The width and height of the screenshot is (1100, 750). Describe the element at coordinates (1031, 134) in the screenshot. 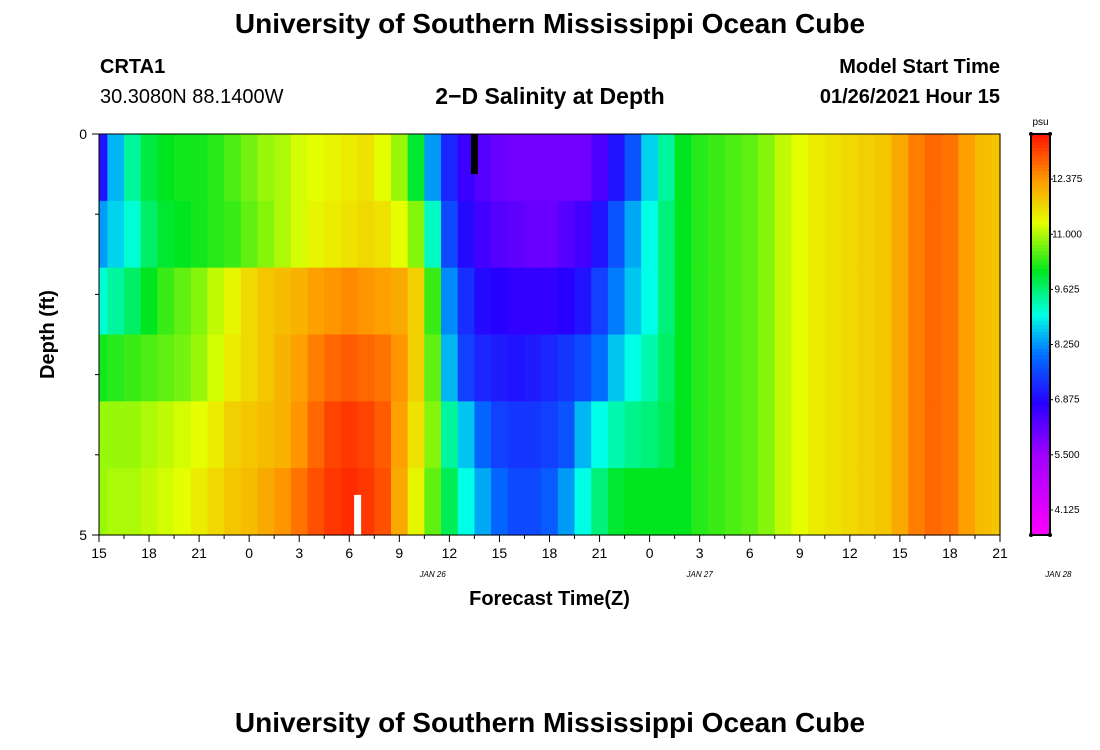

I see `colorbar-corner` at that location.